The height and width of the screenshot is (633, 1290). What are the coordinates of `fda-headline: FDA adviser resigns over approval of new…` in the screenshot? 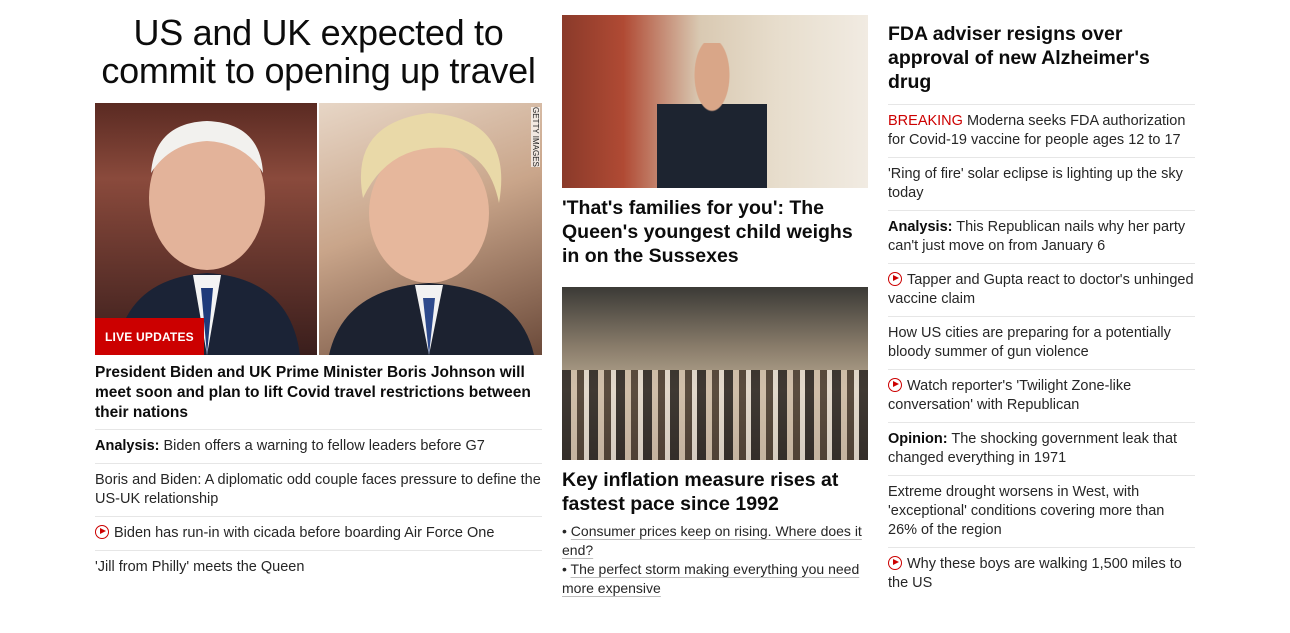 It's located at (1041, 63).